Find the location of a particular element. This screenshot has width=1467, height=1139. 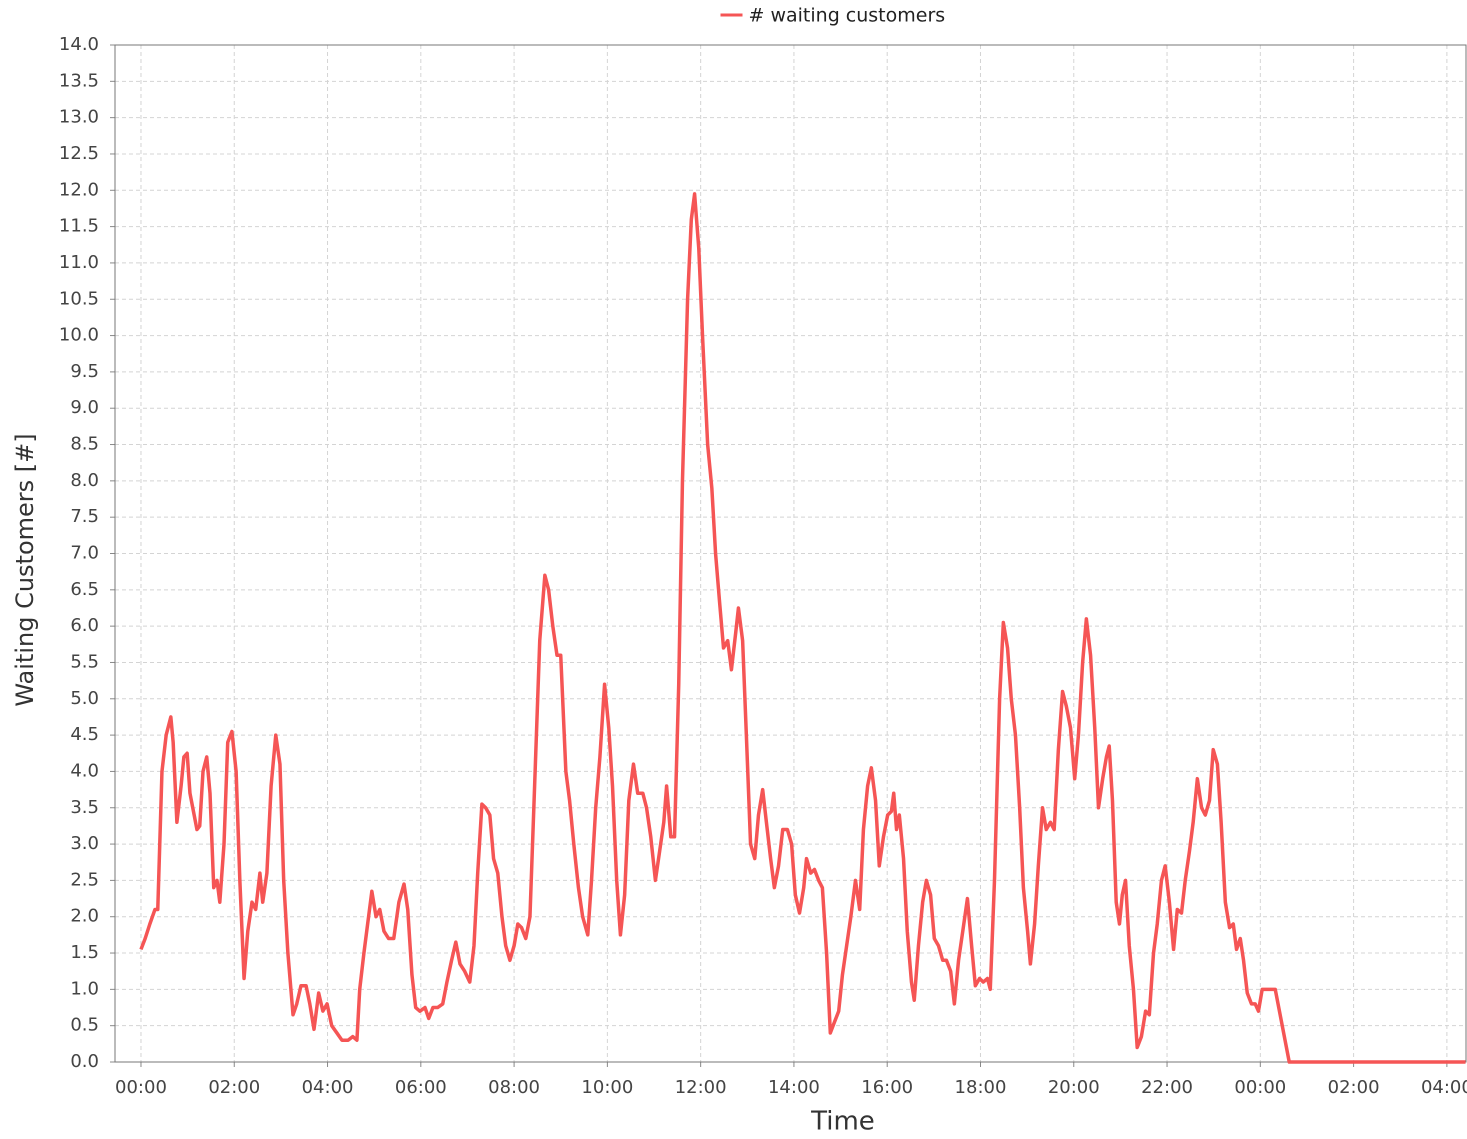

y-tick-label: 11.5 is located at coordinates (79, 226).